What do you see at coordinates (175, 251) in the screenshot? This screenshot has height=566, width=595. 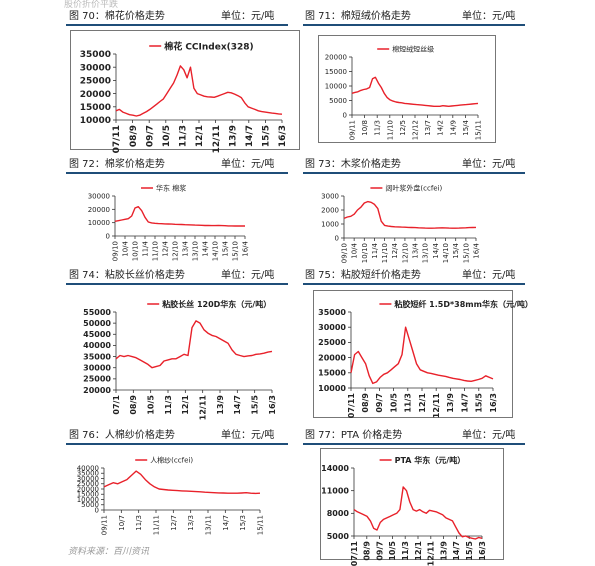 I see `x-tick-label: 12/10` at bounding box center [175, 251].